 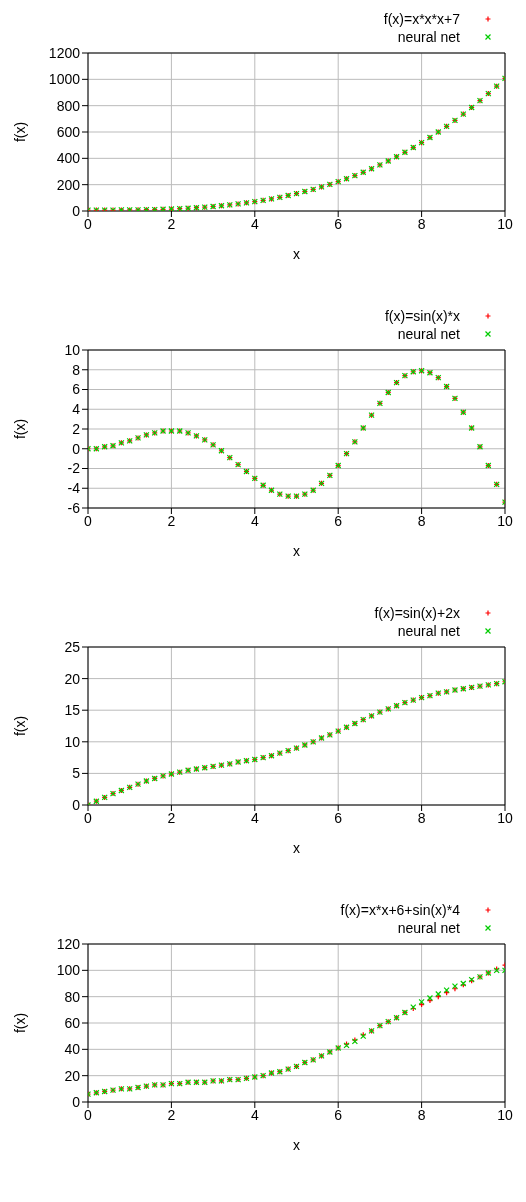 What do you see at coordinates (417, 613) in the screenshot?
I see `legend-label: f(x)=sin(x)+2x` at bounding box center [417, 613].